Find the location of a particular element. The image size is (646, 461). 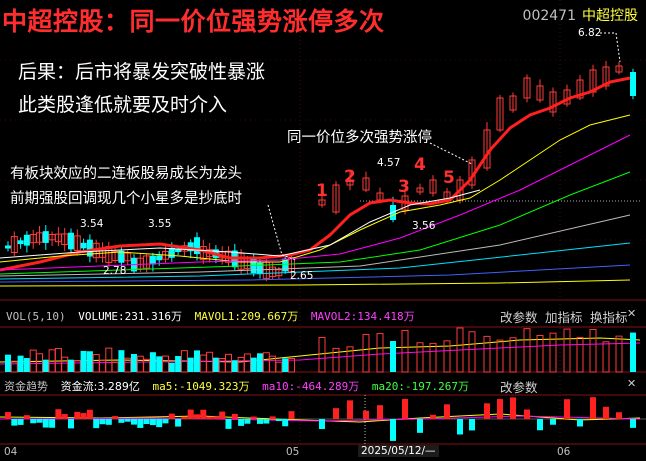

volume-indicator-name: VOL(5,10) is located at coordinates (36, 316).